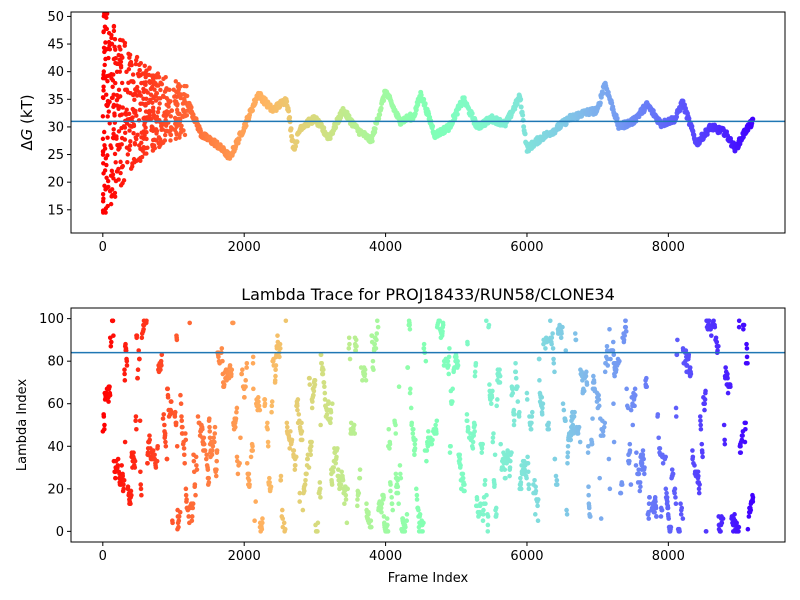  I want to click on y-tick-label: 60, so click(55, 404).